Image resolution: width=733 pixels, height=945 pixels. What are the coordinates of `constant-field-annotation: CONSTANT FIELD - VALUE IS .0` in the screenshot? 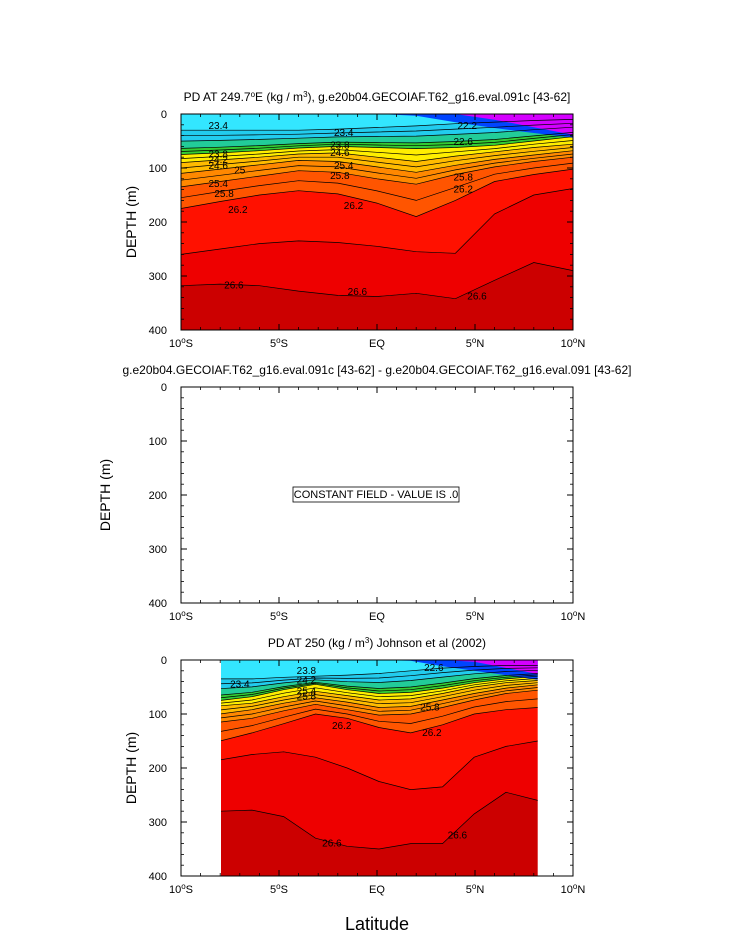 It's located at (376, 495).